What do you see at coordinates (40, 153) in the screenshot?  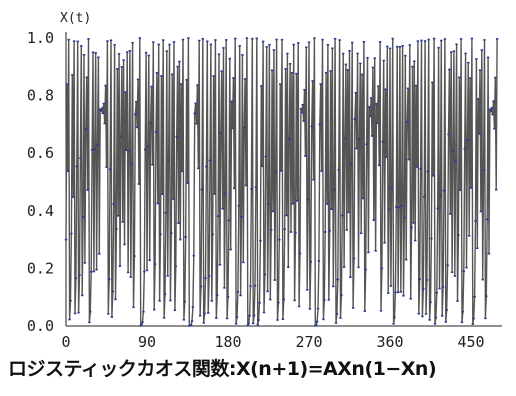 I see `y-tick-label: 0.6` at bounding box center [40, 153].